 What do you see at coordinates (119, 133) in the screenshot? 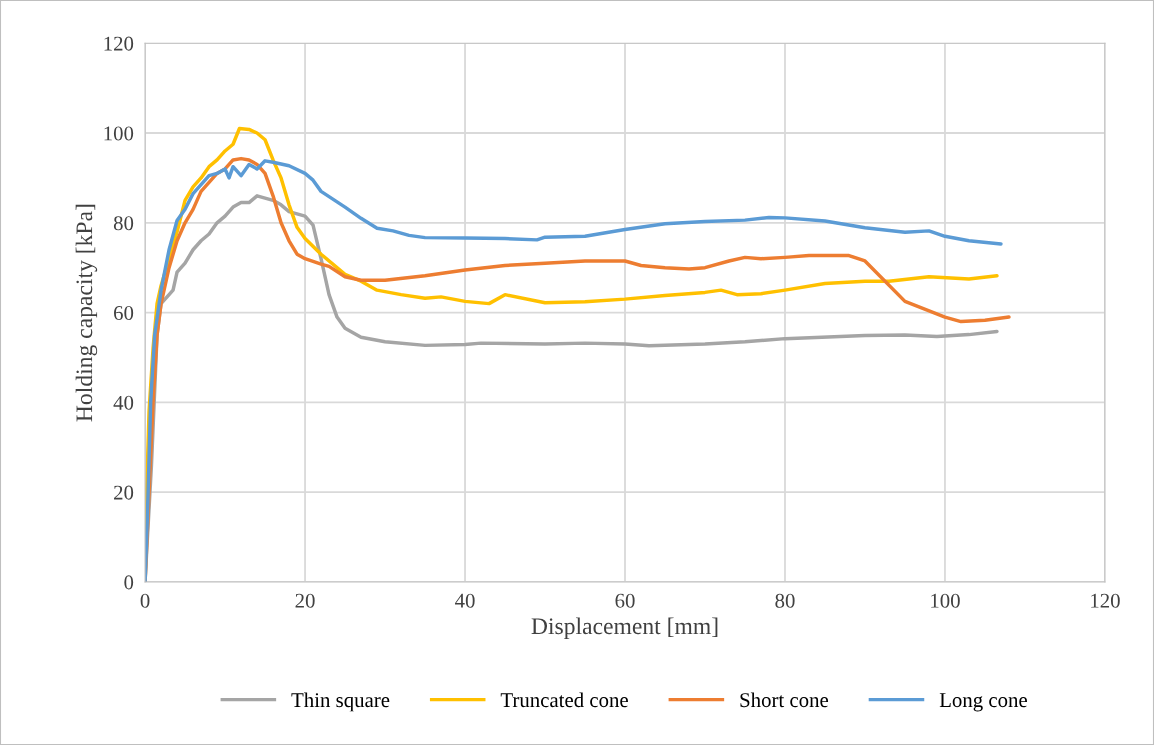
I see `y-tick-label: 100` at bounding box center [119, 133].